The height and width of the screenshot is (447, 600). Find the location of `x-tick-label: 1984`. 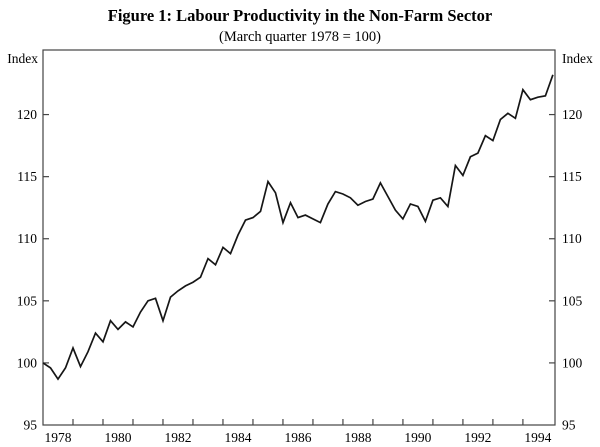

x-tick-label: 1984 is located at coordinates (237, 437).